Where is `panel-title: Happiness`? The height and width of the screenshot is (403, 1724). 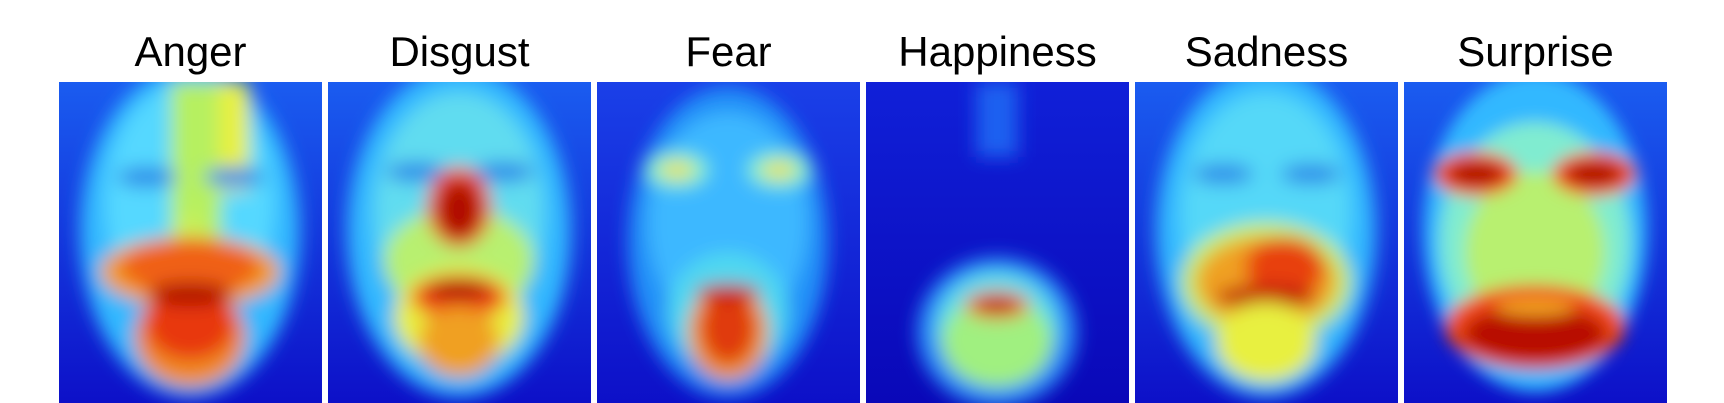 panel-title: Happiness is located at coordinates (997, 51).